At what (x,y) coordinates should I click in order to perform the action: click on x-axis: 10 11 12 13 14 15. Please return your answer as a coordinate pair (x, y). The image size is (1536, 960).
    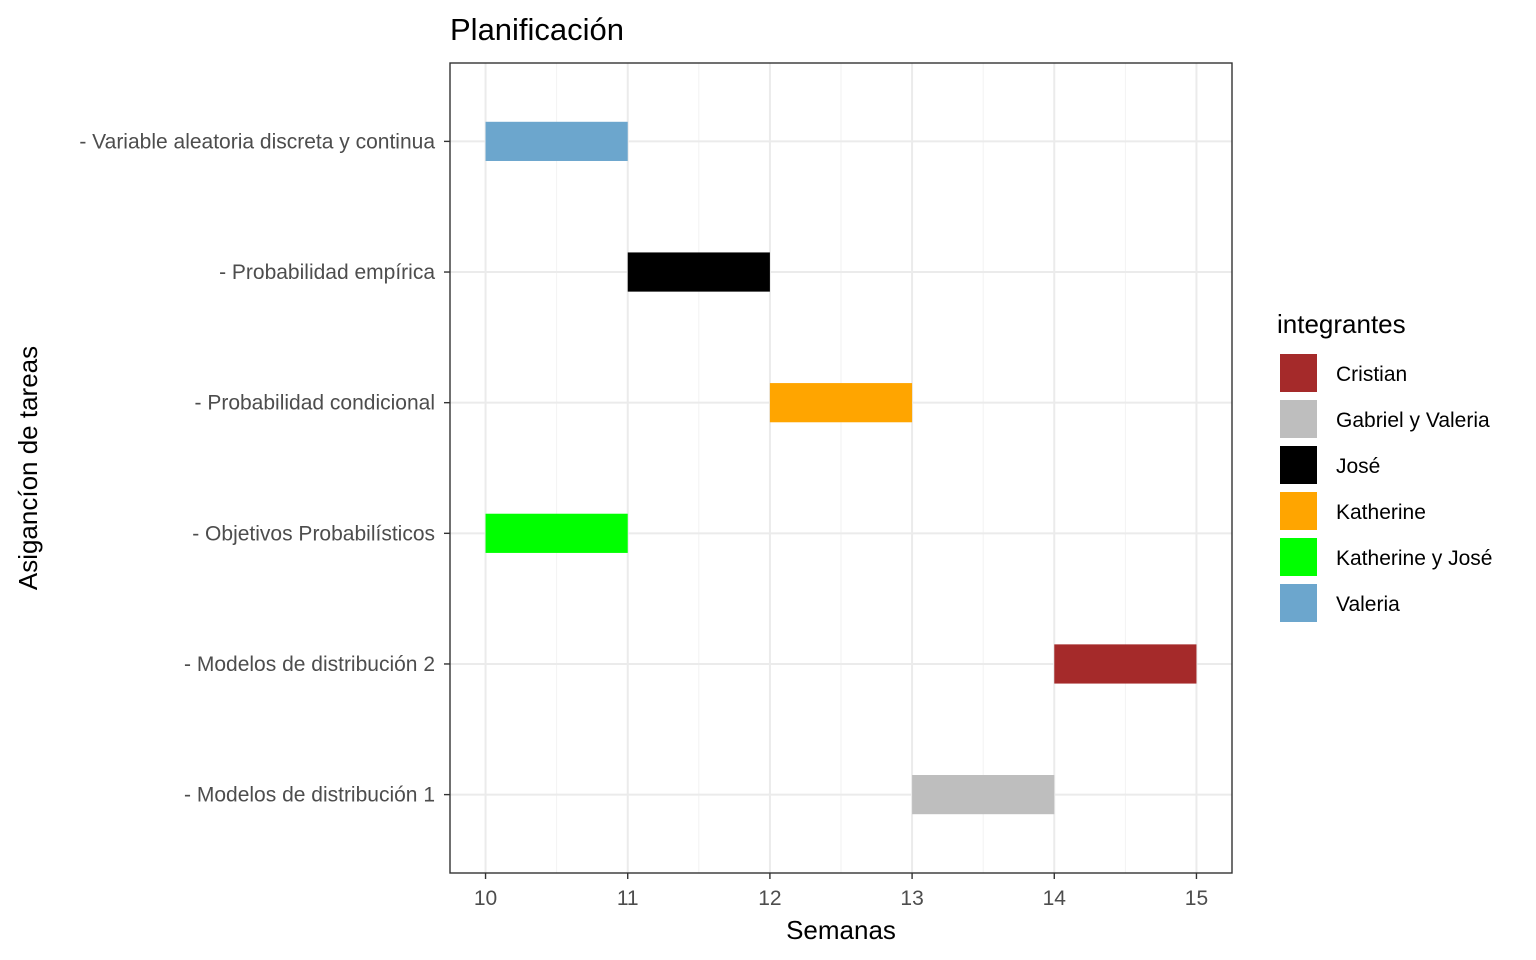
    Looking at the image, I should click on (841, 891).